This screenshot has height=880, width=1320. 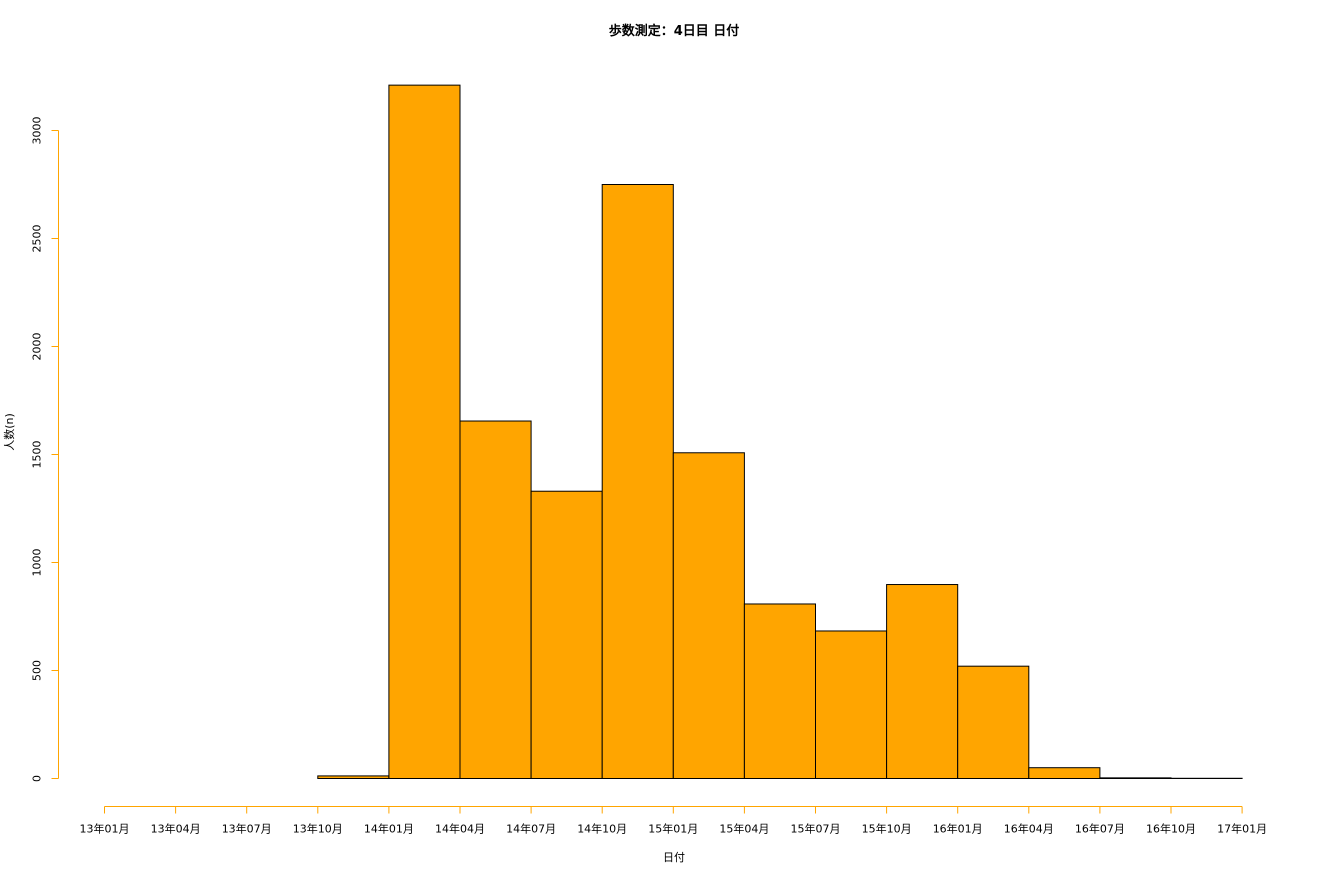 What do you see at coordinates (816, 829) in the screenshot?
I see `x-tick-label: 15年07月` at bounding box center [816, 829].